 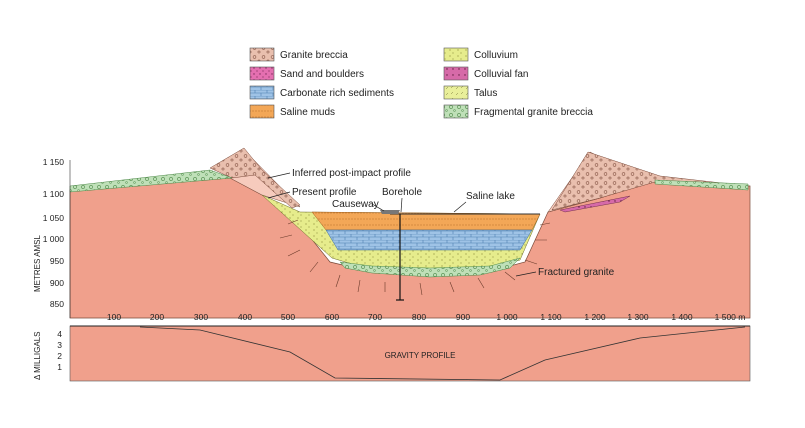 What do you see at coordinates (201, 317) in the screenshot?
I see `distance-tick: 300` at bounding box center [201, 317].